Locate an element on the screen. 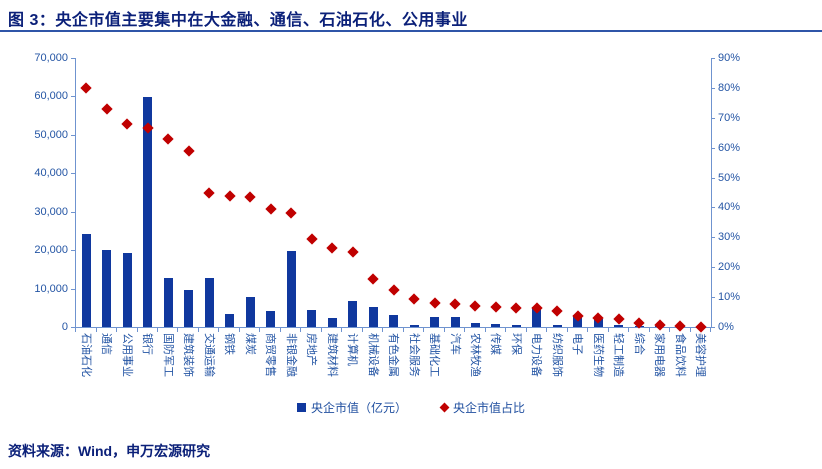 Image resolution: width=822 pixels, height=469 pixels. bar-电力设备 is located at coordinates (537, 317).